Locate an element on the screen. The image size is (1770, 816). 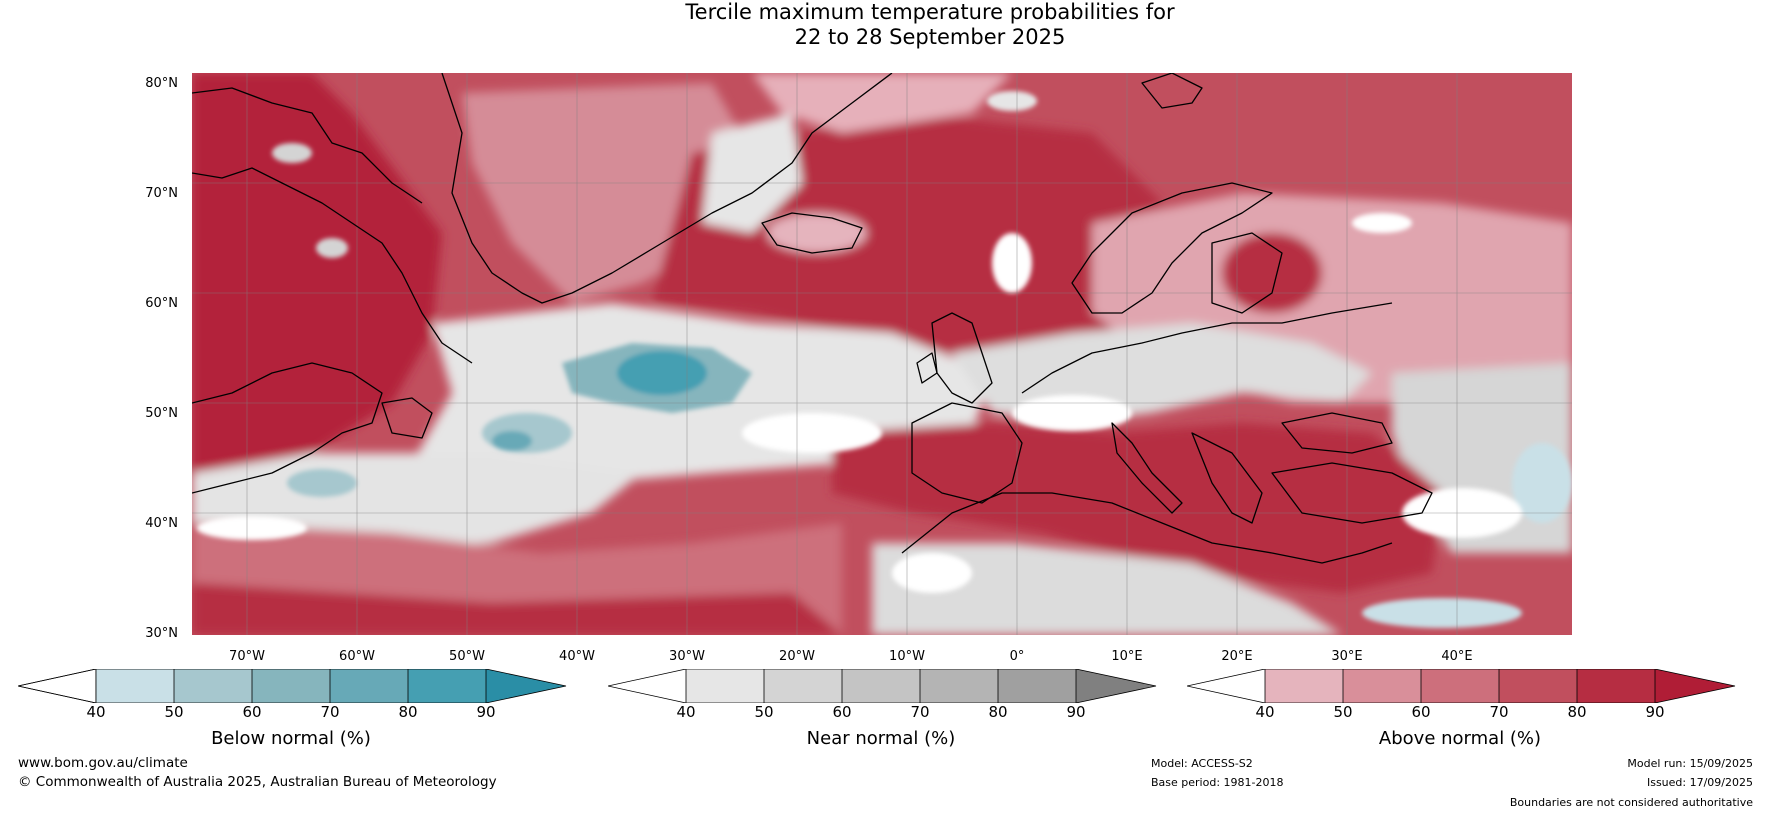
colorbar-above-tick-40: 40 is located at coordinates (1265, 712).